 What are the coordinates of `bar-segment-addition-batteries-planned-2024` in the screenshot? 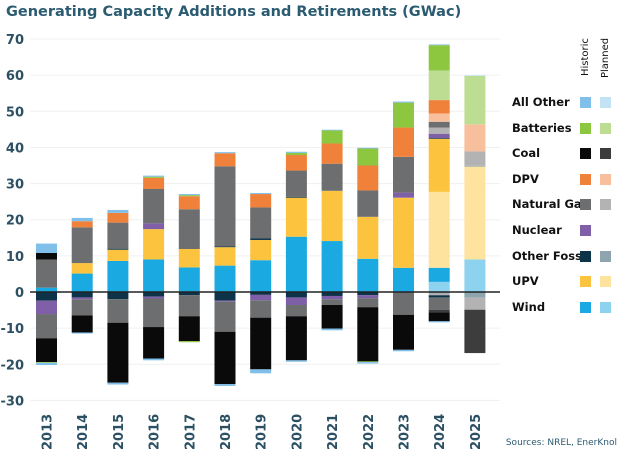 It's located at (439, 85).